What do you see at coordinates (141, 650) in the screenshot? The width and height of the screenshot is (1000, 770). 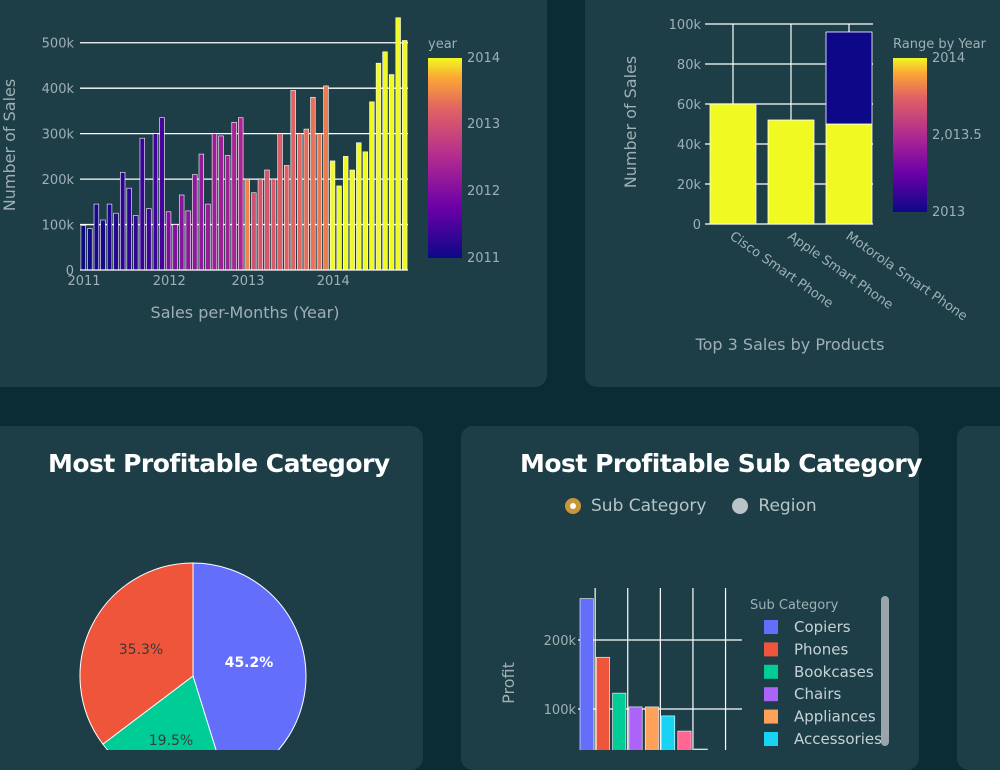 I see `pie-slice-label: 35.3%` at bounding box center [141, 650].